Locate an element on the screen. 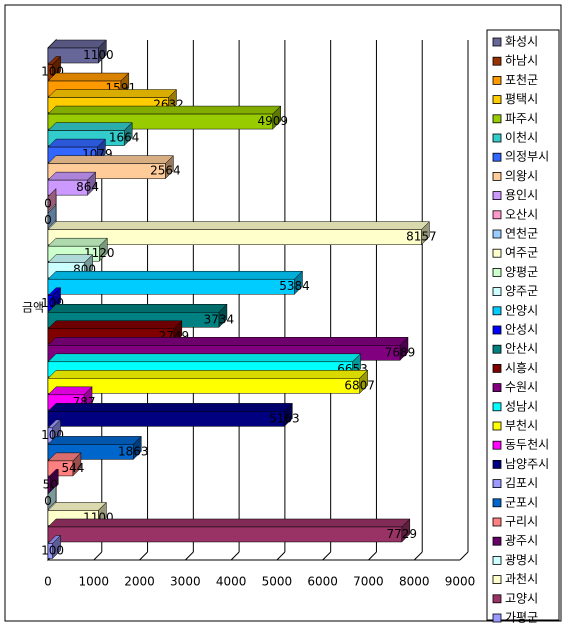 The height and width of the screenshot is (630, 567). data-label: 864 is located at coordinates (87, 187).